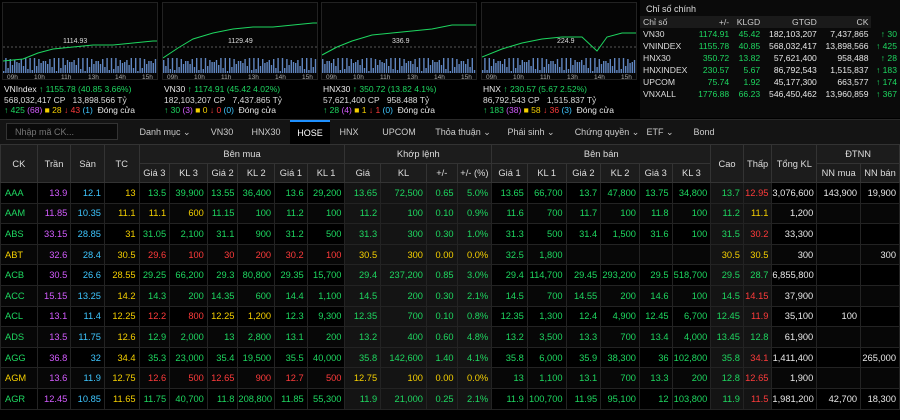  I want to click on price-cell: 12.3, so click(291, 316).